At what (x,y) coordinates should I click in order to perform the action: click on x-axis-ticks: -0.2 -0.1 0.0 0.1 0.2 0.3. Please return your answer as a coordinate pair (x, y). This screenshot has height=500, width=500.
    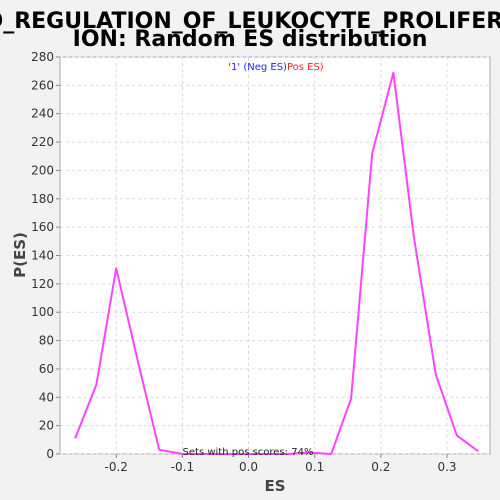
    Looking at the image, I should click on (281, 464).